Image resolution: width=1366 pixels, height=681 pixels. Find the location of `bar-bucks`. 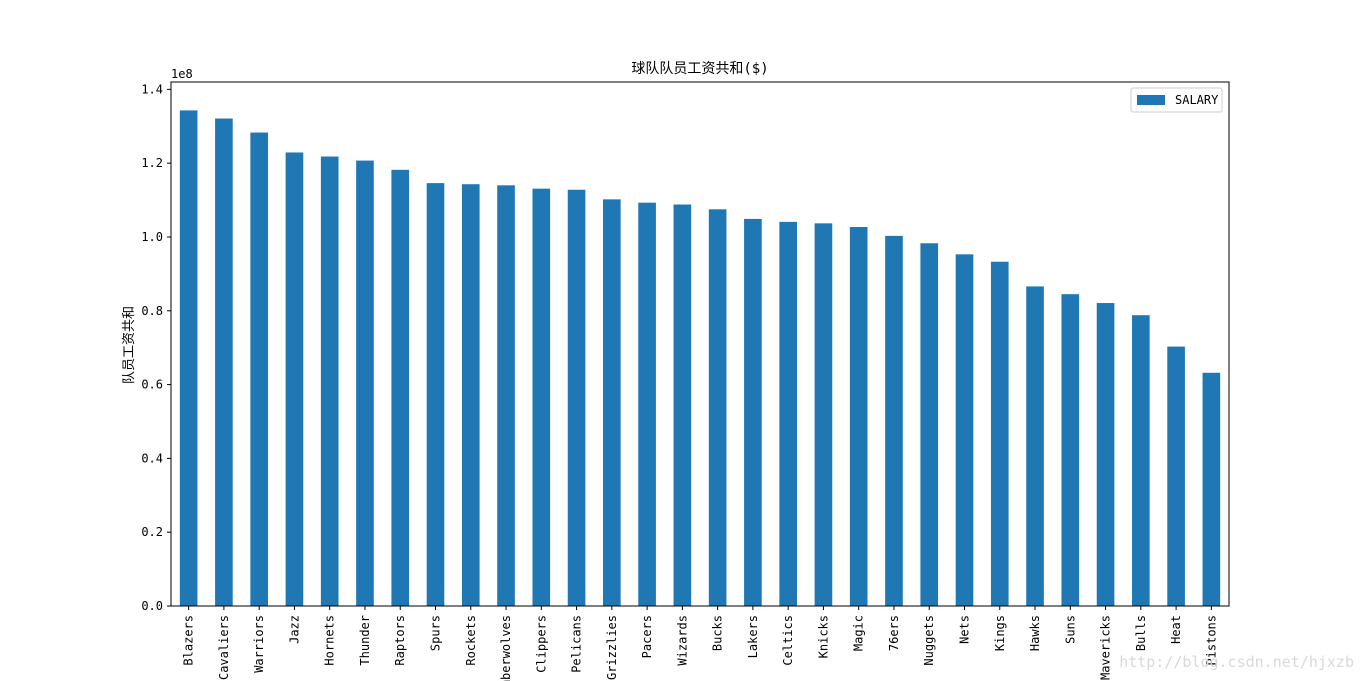

bar-bucks is located at coordinates (717, 407).